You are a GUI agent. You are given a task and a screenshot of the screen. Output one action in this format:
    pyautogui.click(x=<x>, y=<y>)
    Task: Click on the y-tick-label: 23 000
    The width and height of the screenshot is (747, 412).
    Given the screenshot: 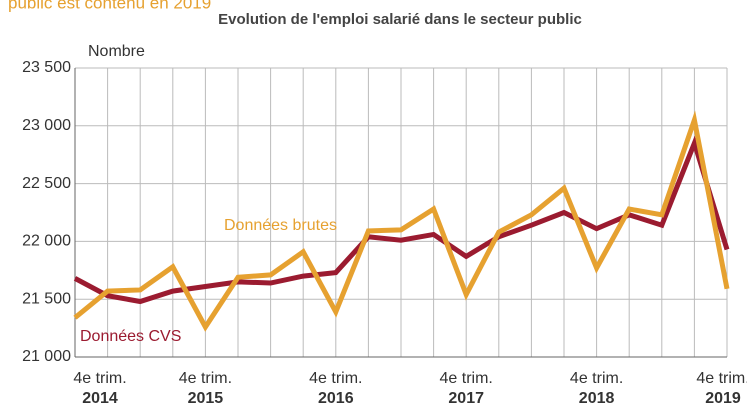 What is the action you would take?
    pyautogui.click(x=46, y=125)
    